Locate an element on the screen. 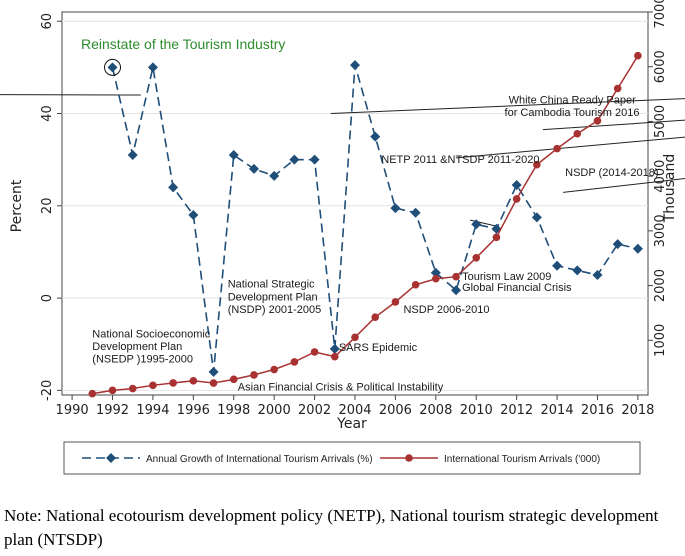 This screenshot has width=685, height=556. left-y-axis: -20 0 20 40 60 is located at coordinates (51, 207).